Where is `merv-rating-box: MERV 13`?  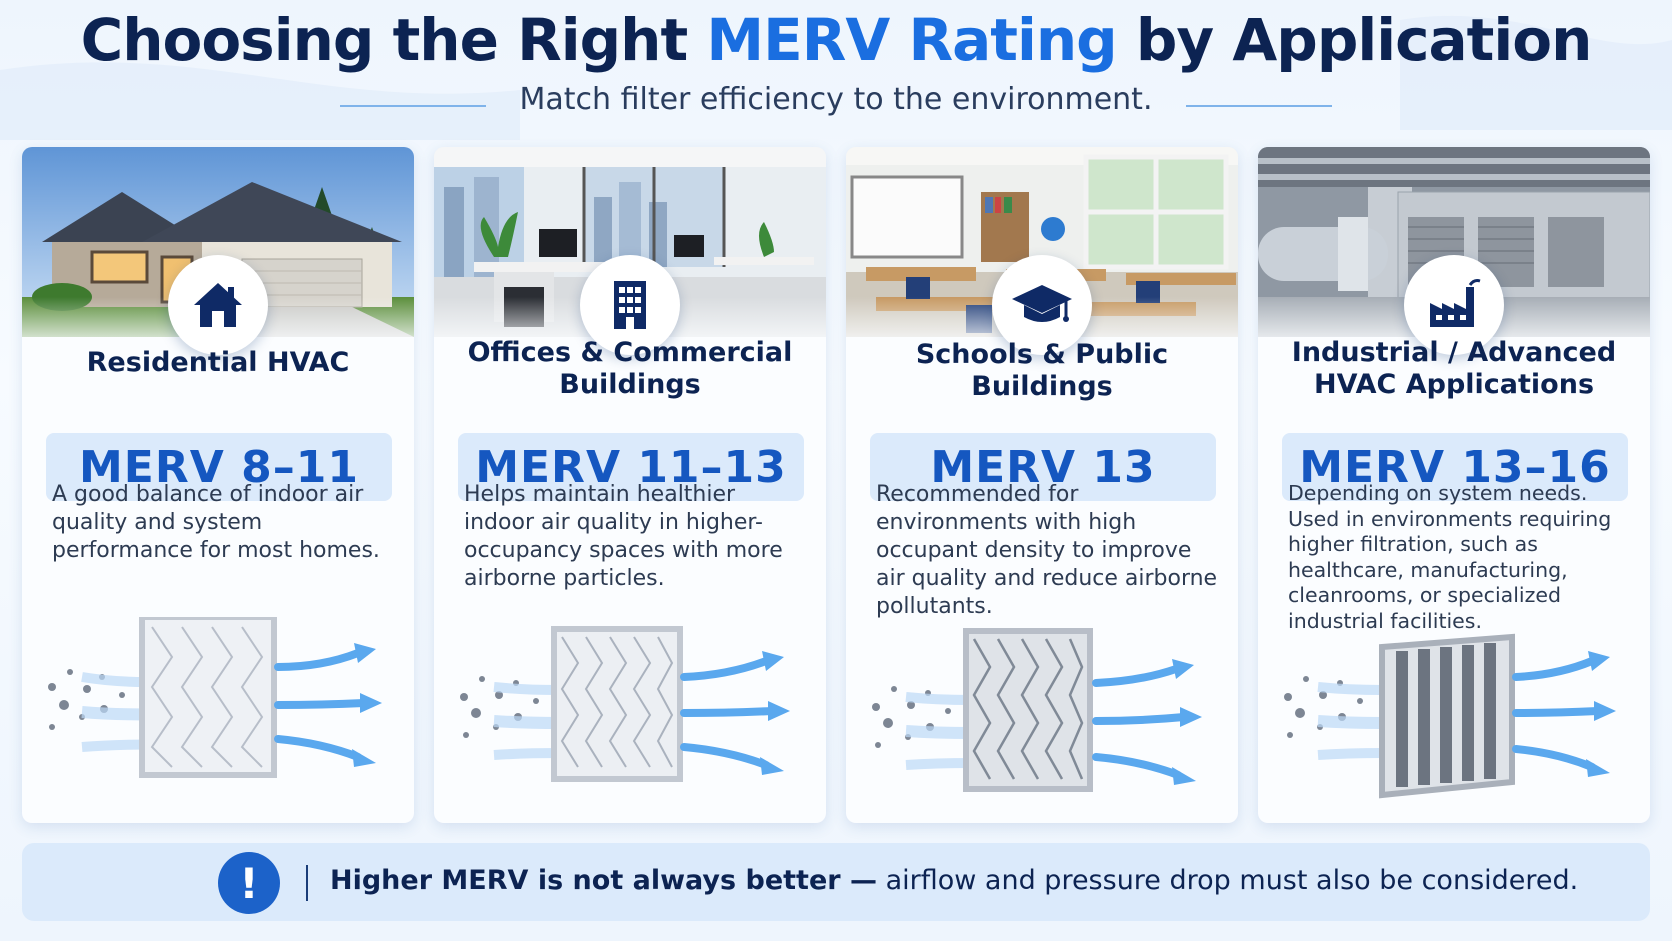
merv-rating-box: MERV 13 is located at coordinates (1043, 467).